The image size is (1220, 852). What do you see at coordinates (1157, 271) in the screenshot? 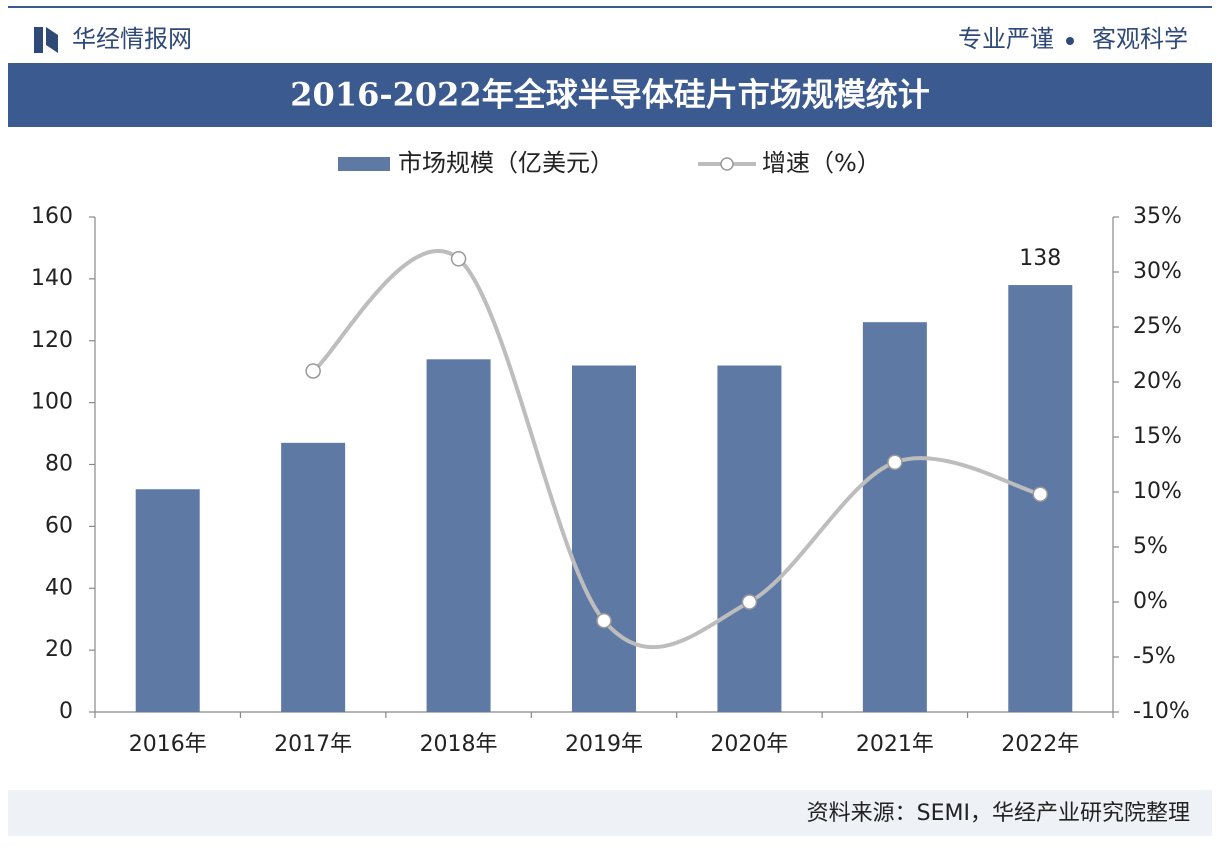
I see `y2-tick-label: 30%` at bounding box center [1157, 271].